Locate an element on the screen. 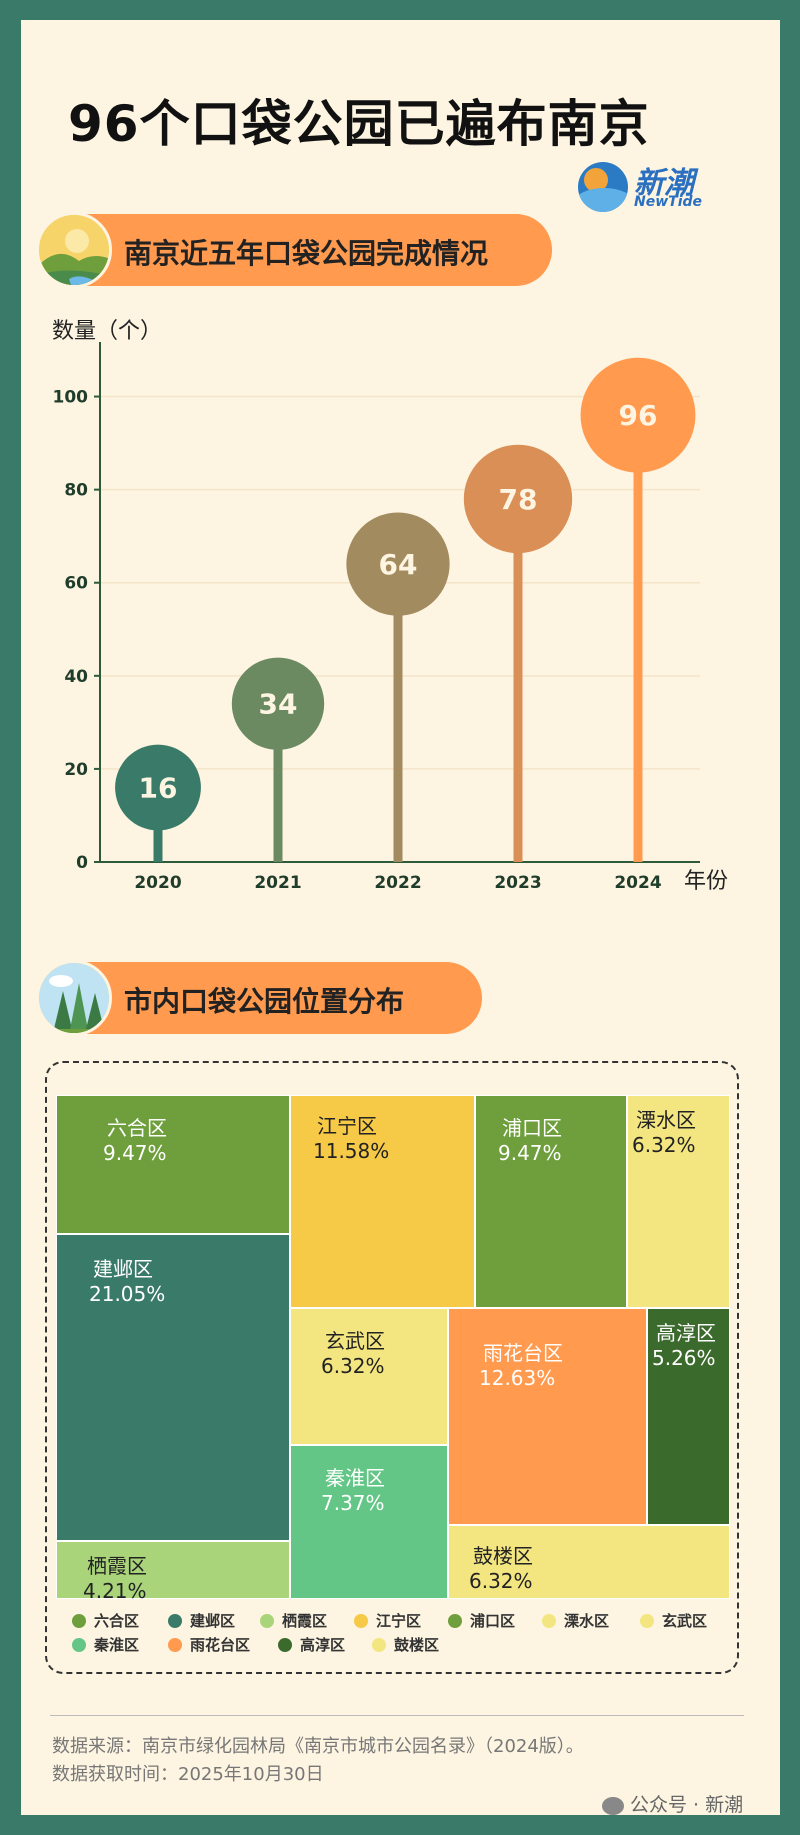 The width and height of the screenshot is (800, 1835). x-axis-label: 年份 is located at coordinates (706, 881).